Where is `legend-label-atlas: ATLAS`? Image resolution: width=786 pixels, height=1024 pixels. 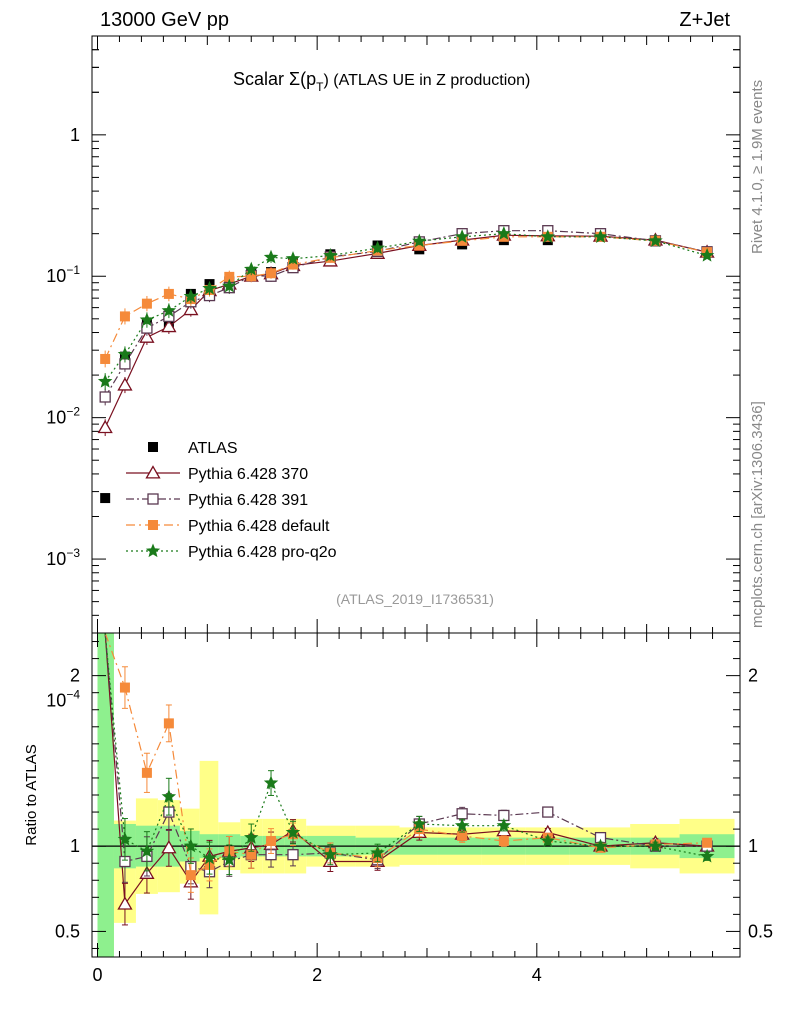 legend-label-atlas: ATLAS is located at coordinates (213, 448).